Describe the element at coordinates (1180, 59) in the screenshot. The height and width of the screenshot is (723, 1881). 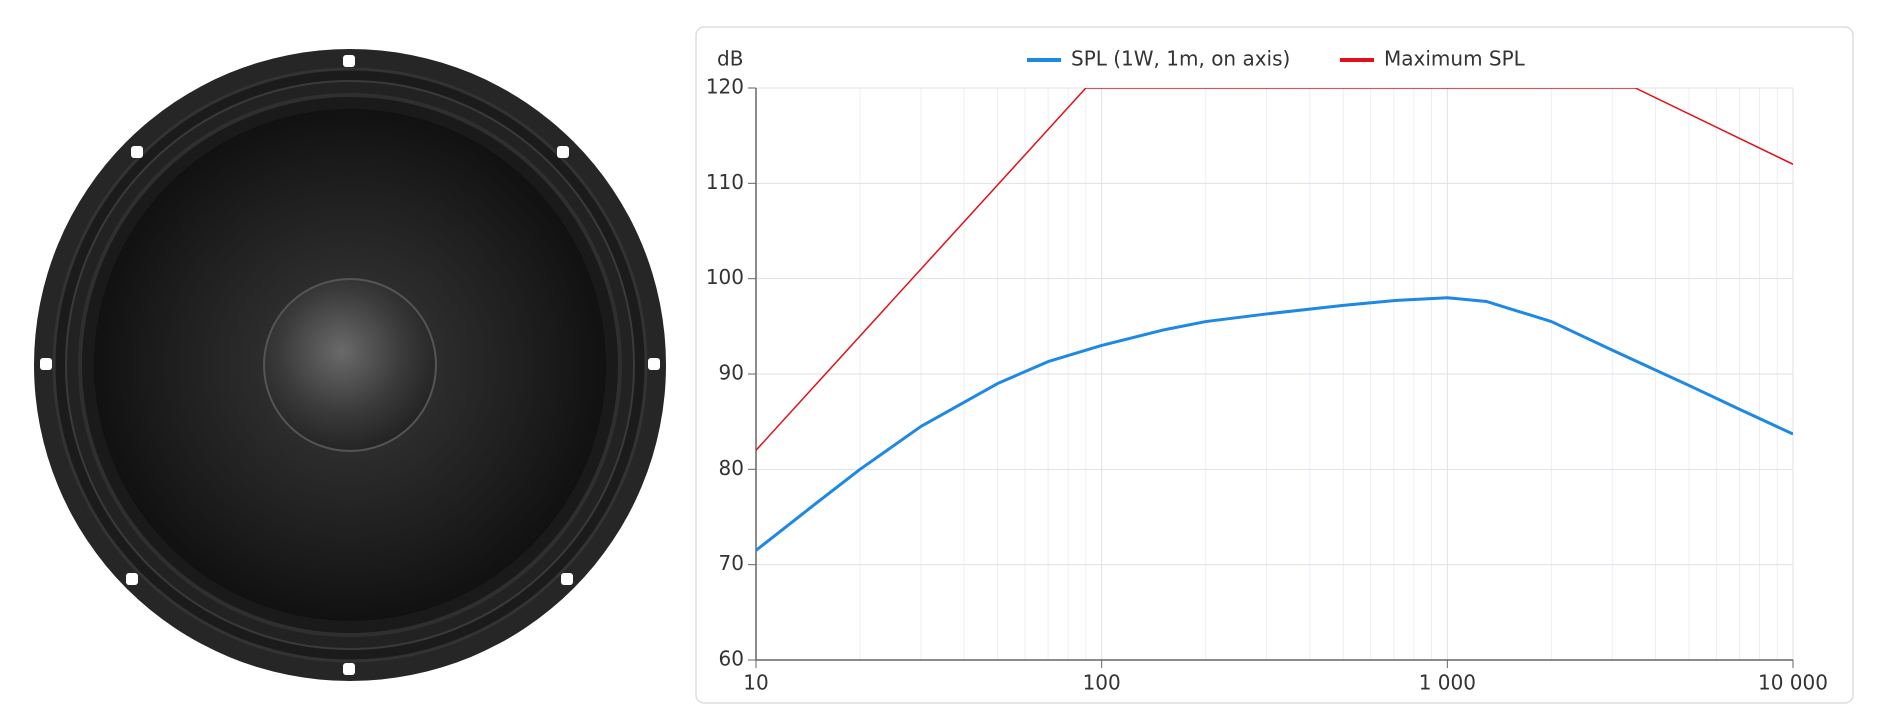
I see `legend-label: SPL (1W, 1m, on axis)` at that location.